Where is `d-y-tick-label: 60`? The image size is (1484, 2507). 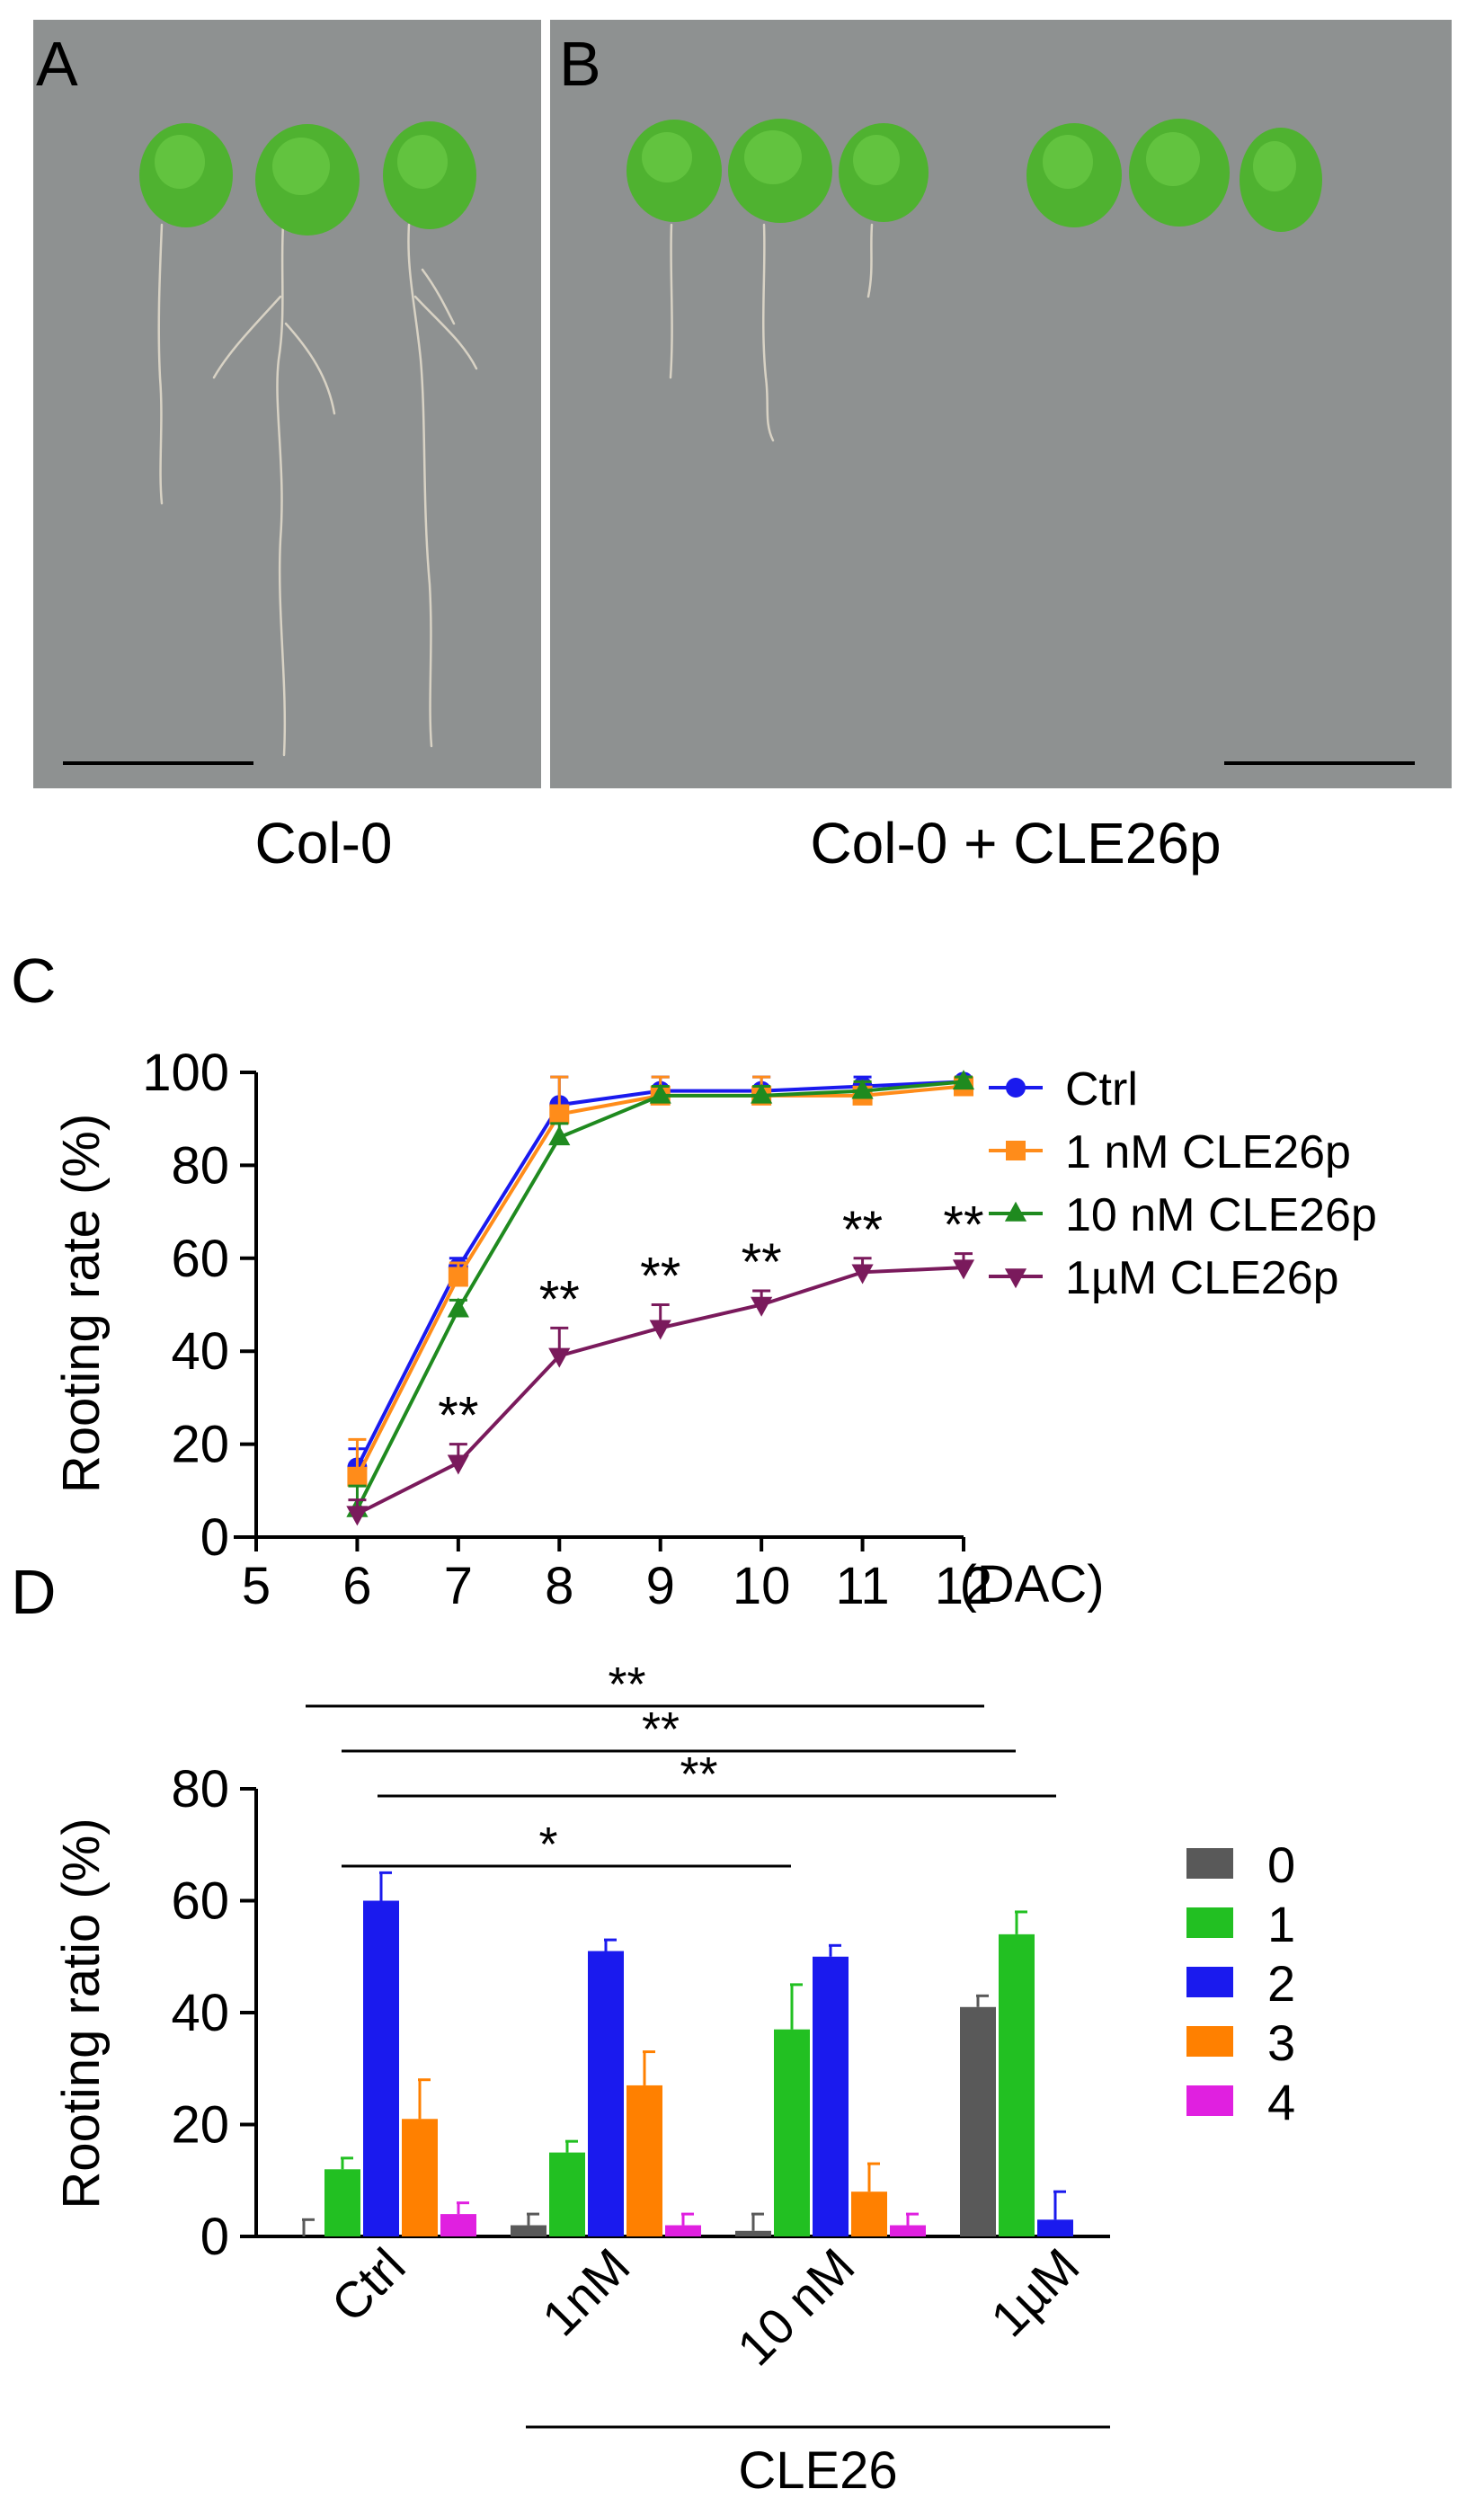 d-y-tick-label: 60 is located at coordinates (200, 1901).